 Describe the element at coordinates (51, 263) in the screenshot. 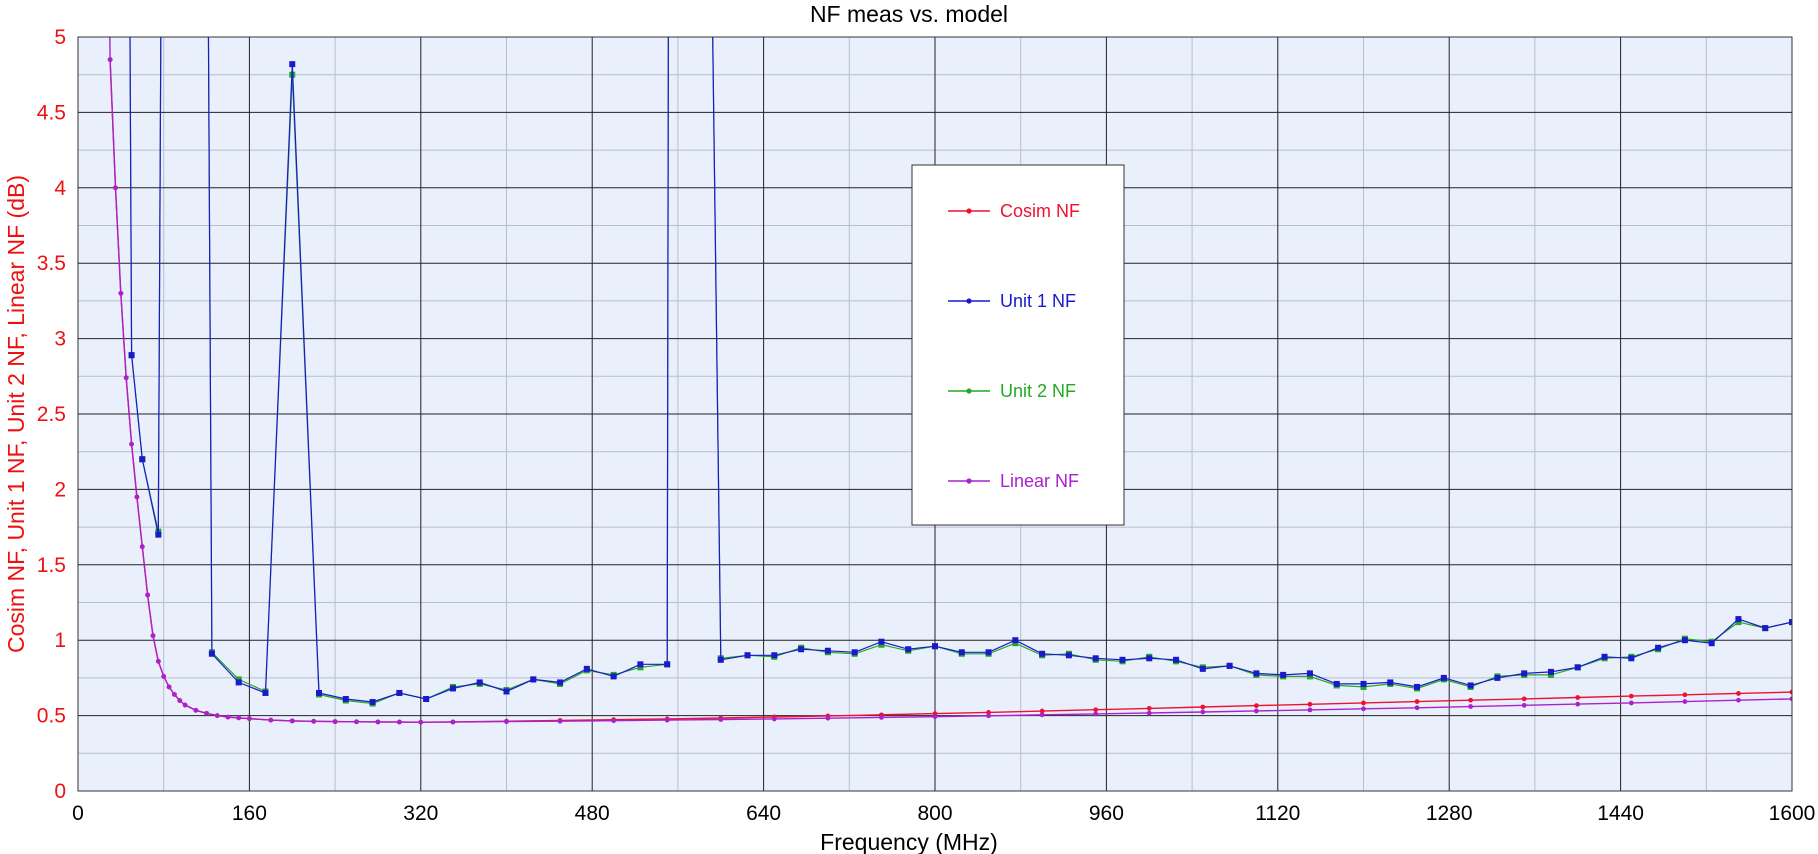

I see `y-tick-label: 3.5` at that location.